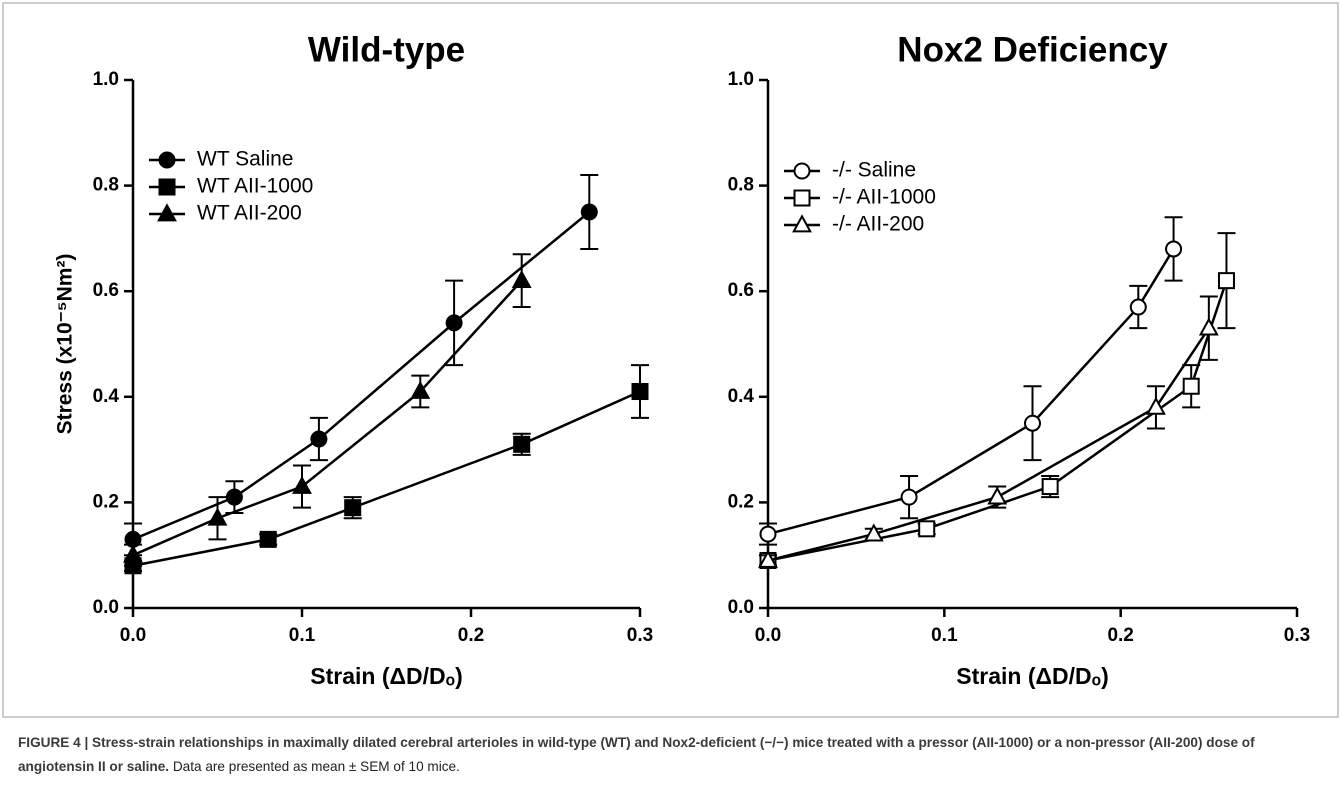 The height and width of the screenshot is (793, 1341). I want to click on chart-title: Nox2 Deficiency, so click(1032, 49).